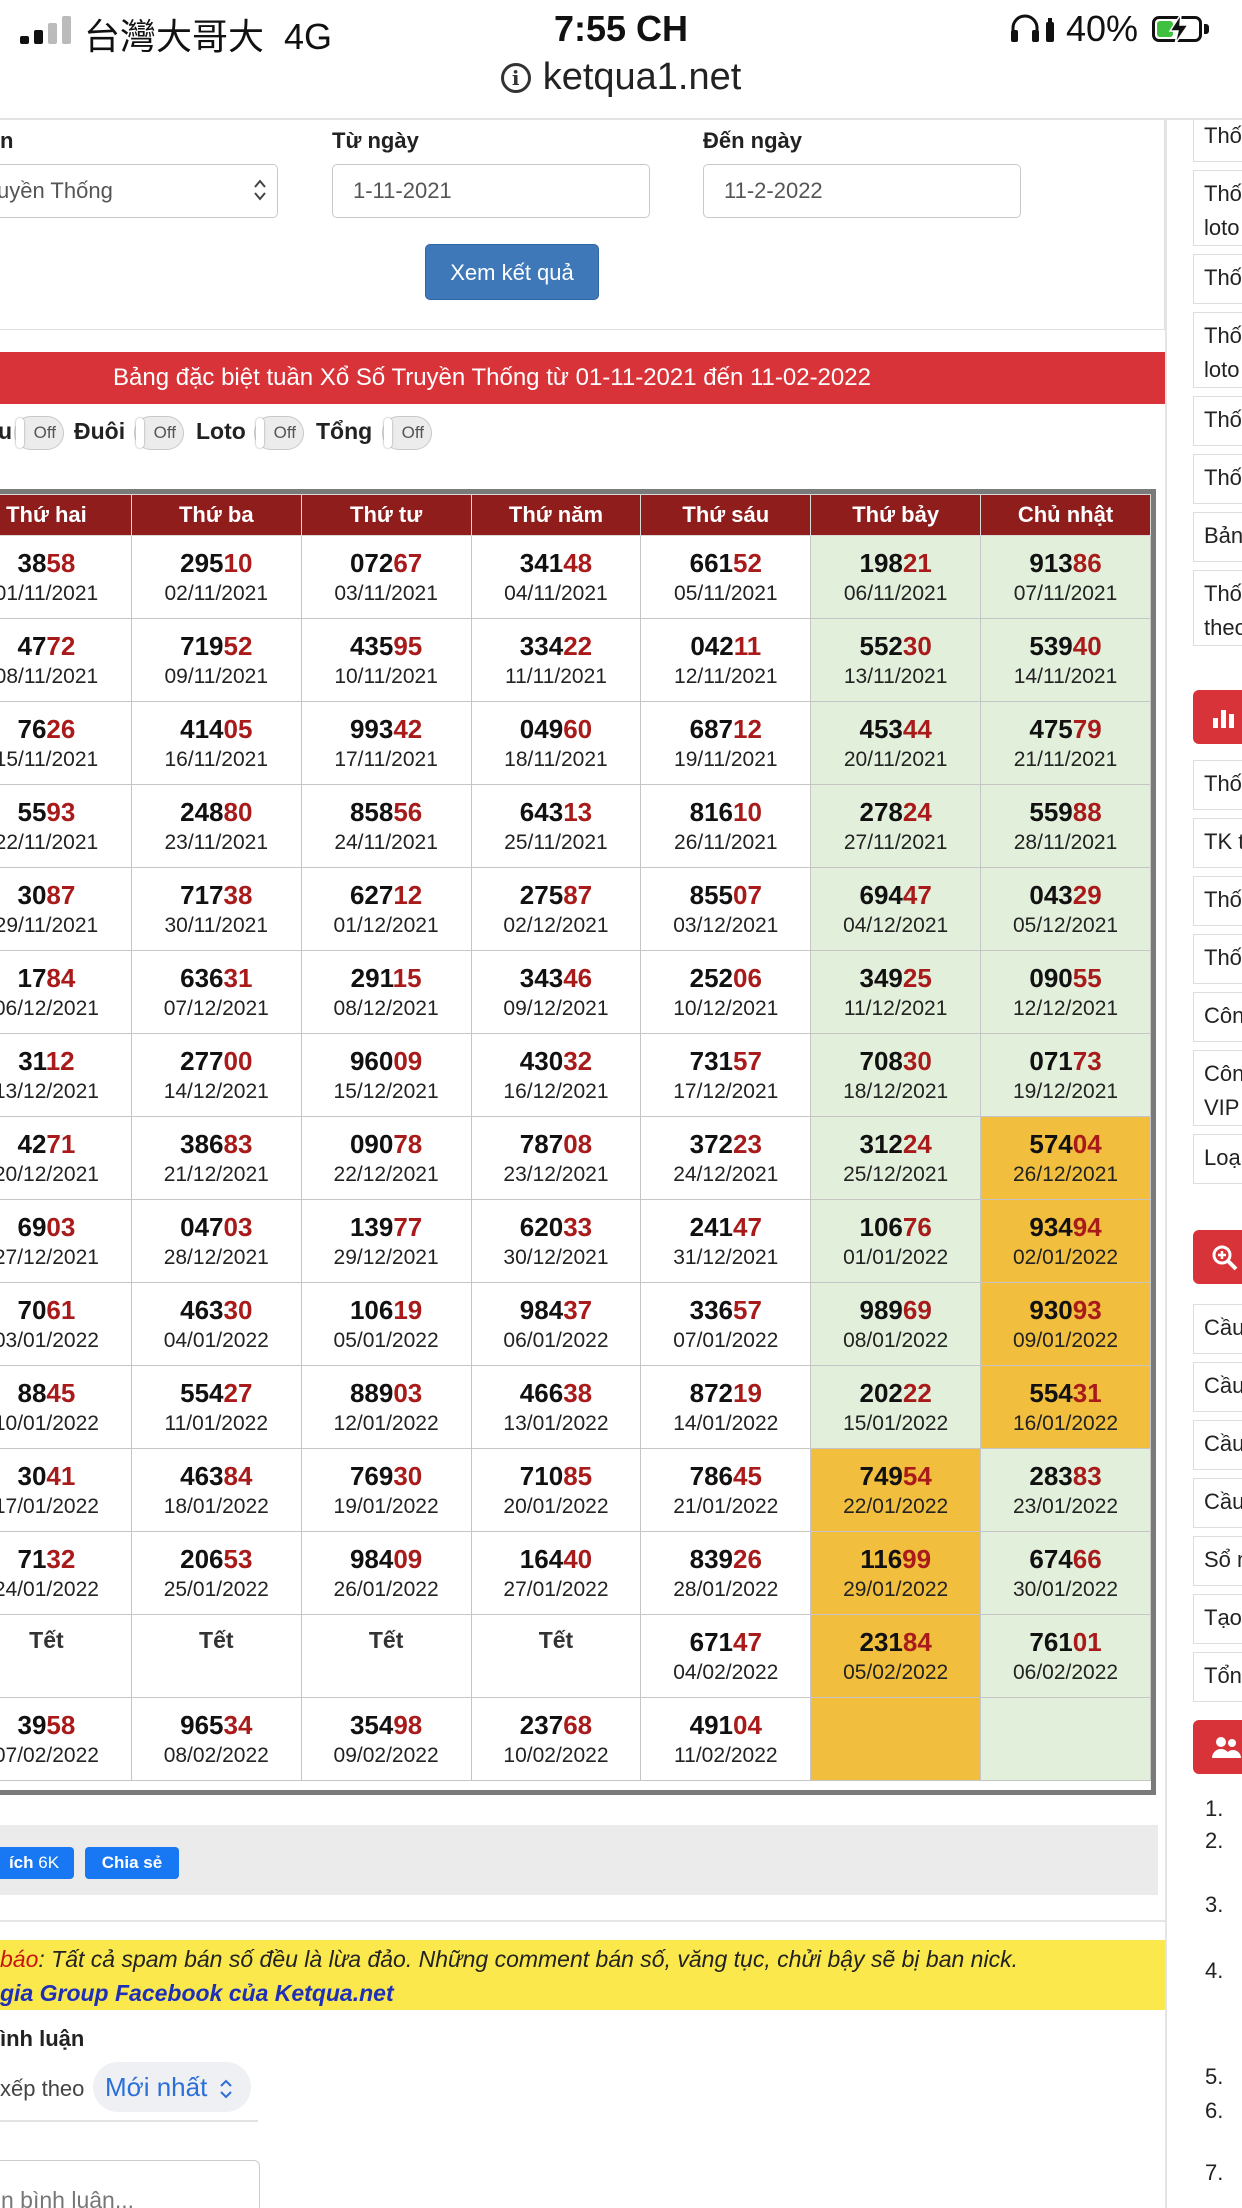 The height and width of the screenshot is (2208, 1242). Describe the element at coordinates (556, 1008) in the screenshot. I see `draw-date: 09/12/2021` at that location.